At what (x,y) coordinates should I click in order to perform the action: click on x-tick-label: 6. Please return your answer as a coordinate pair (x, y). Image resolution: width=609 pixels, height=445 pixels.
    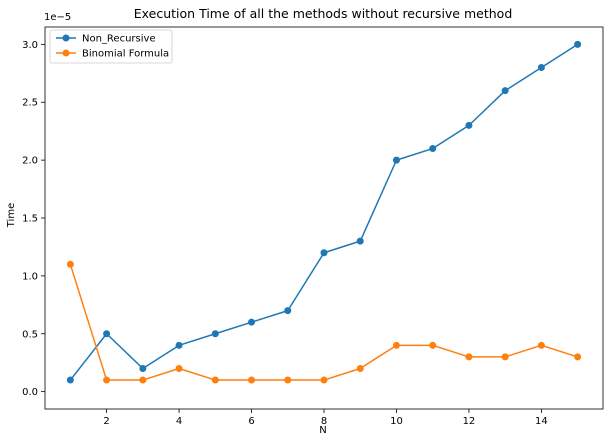
    Looking at the image, I should click on (251, 421).